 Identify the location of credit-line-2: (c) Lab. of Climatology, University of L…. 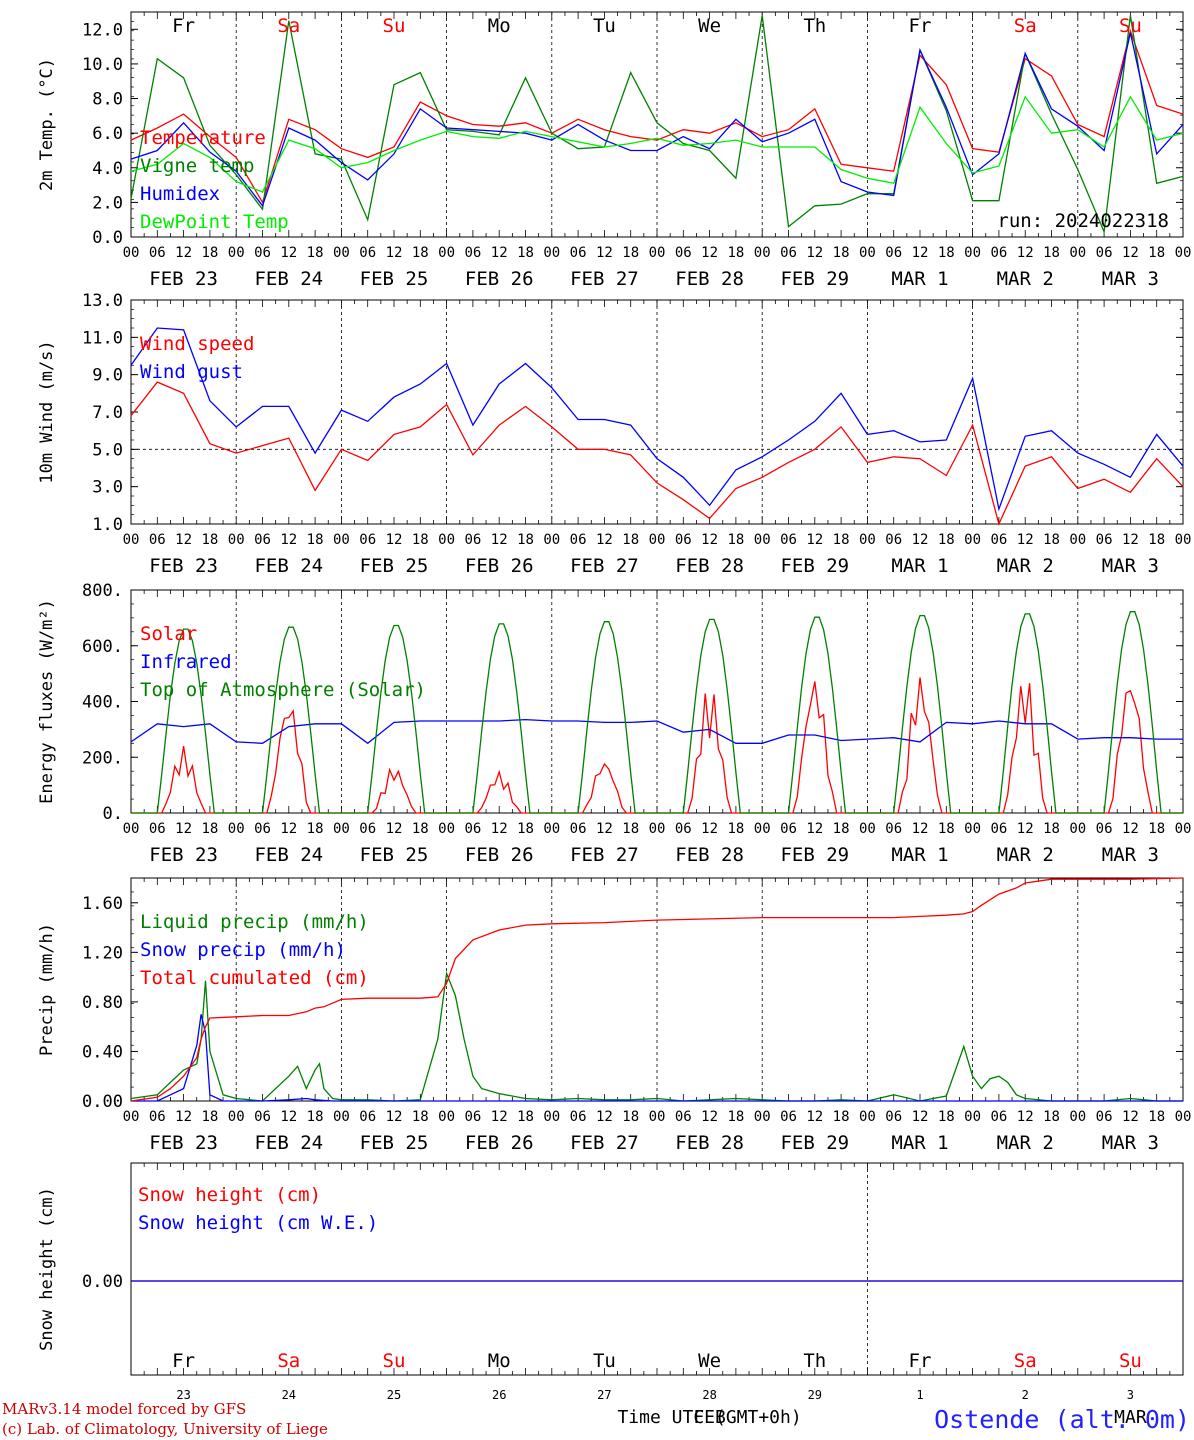
(165, 1429).